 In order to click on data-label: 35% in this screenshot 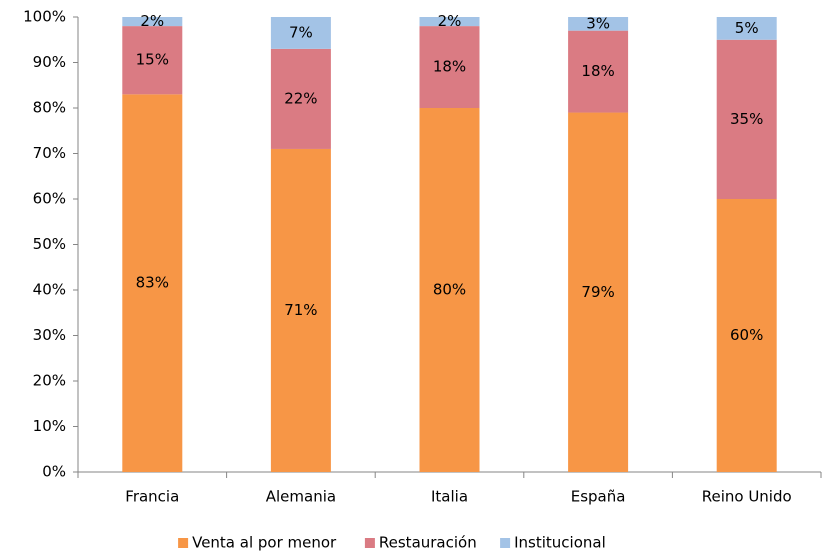, I will do `click(746, 119)`.